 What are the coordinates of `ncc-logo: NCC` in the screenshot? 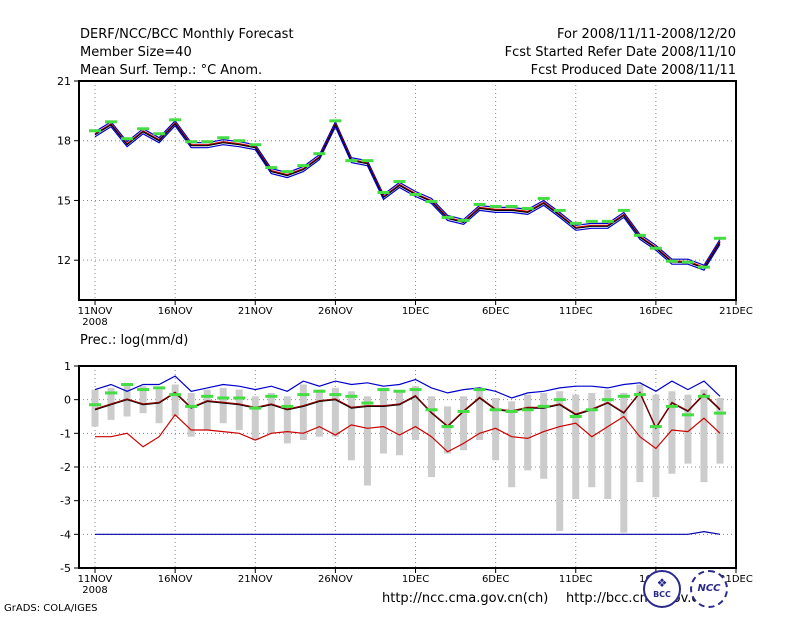 It's located at (709, 589).